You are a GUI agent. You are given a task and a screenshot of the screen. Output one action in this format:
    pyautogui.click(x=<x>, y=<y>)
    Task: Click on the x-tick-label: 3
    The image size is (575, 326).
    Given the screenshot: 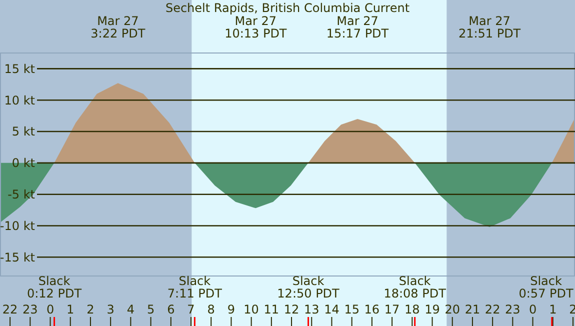 What is the action you would take?
    pyautogui.click(x=110, y=309)
    